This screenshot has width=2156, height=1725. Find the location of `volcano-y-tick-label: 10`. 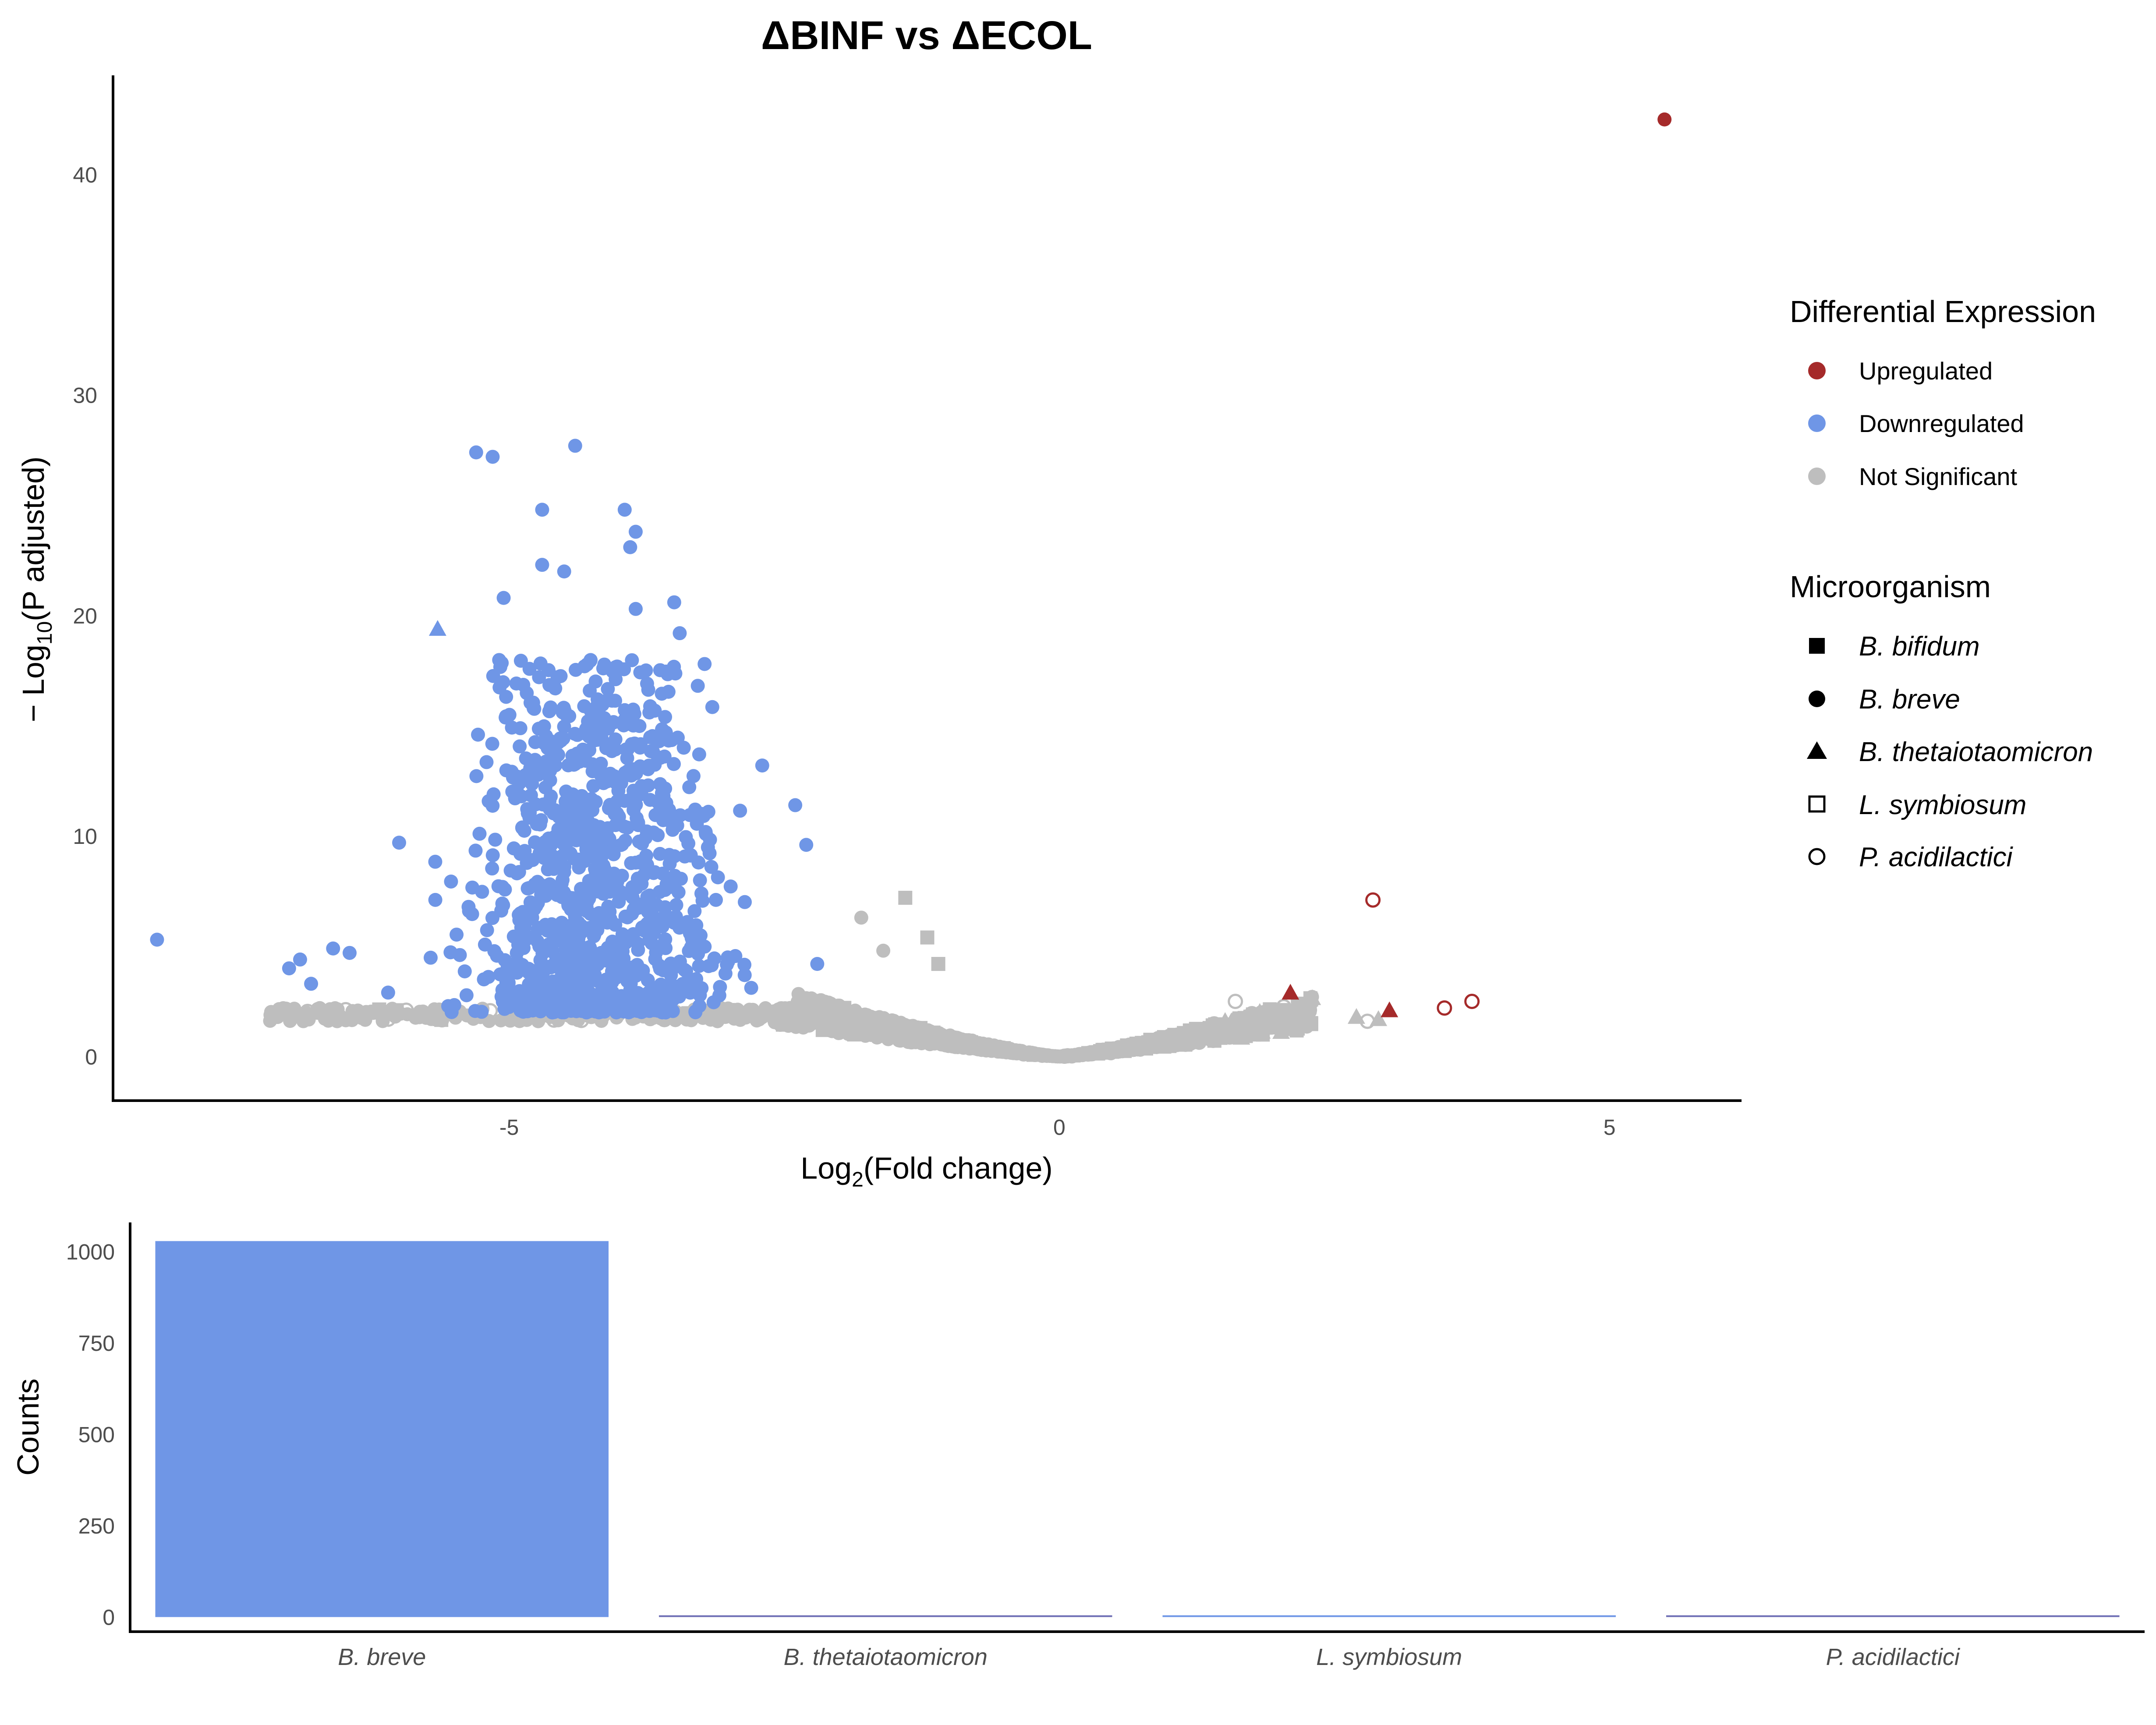

volcano-y-tick-label: 10 is located at coordinates (85, 836).